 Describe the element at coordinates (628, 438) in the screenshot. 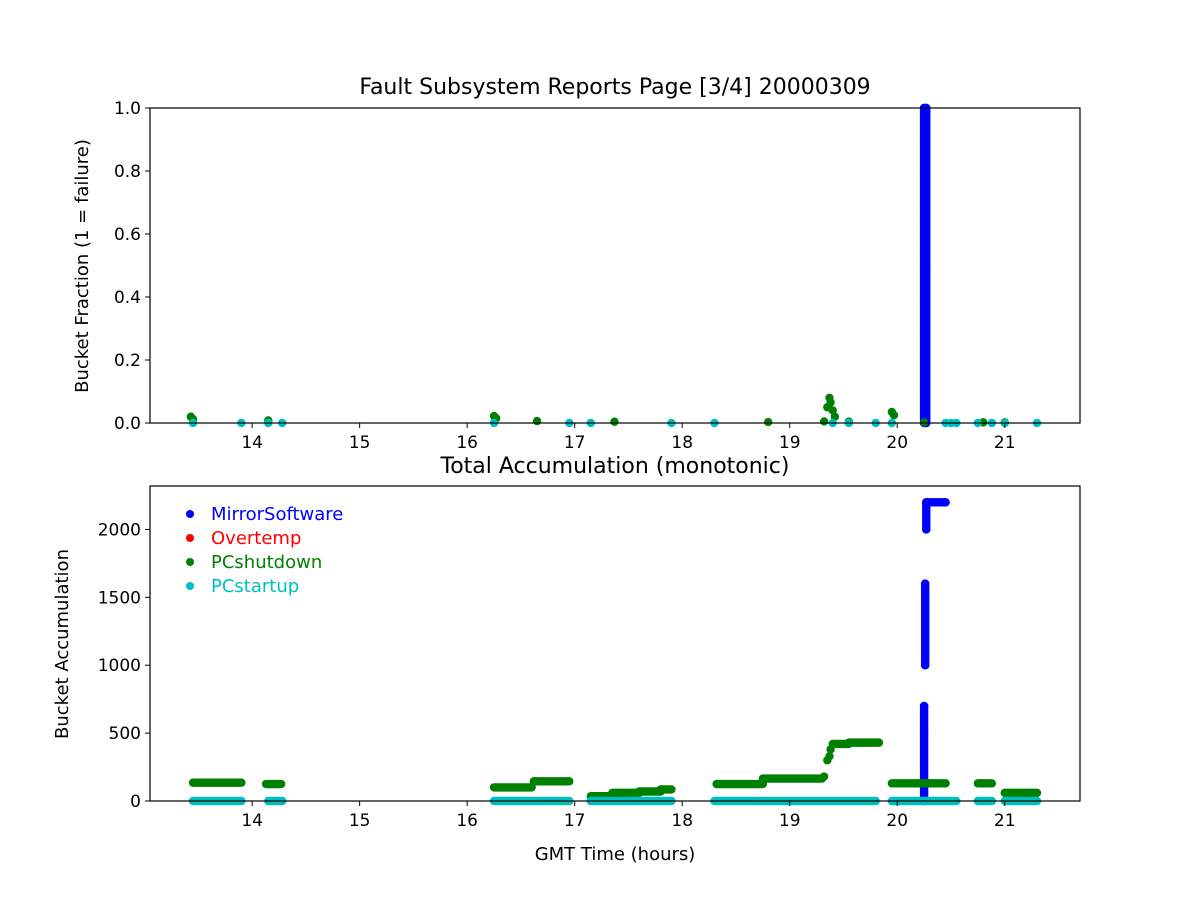

I see `x-ticks-top: 14 15 16 17 18 19 20 21` at that location.